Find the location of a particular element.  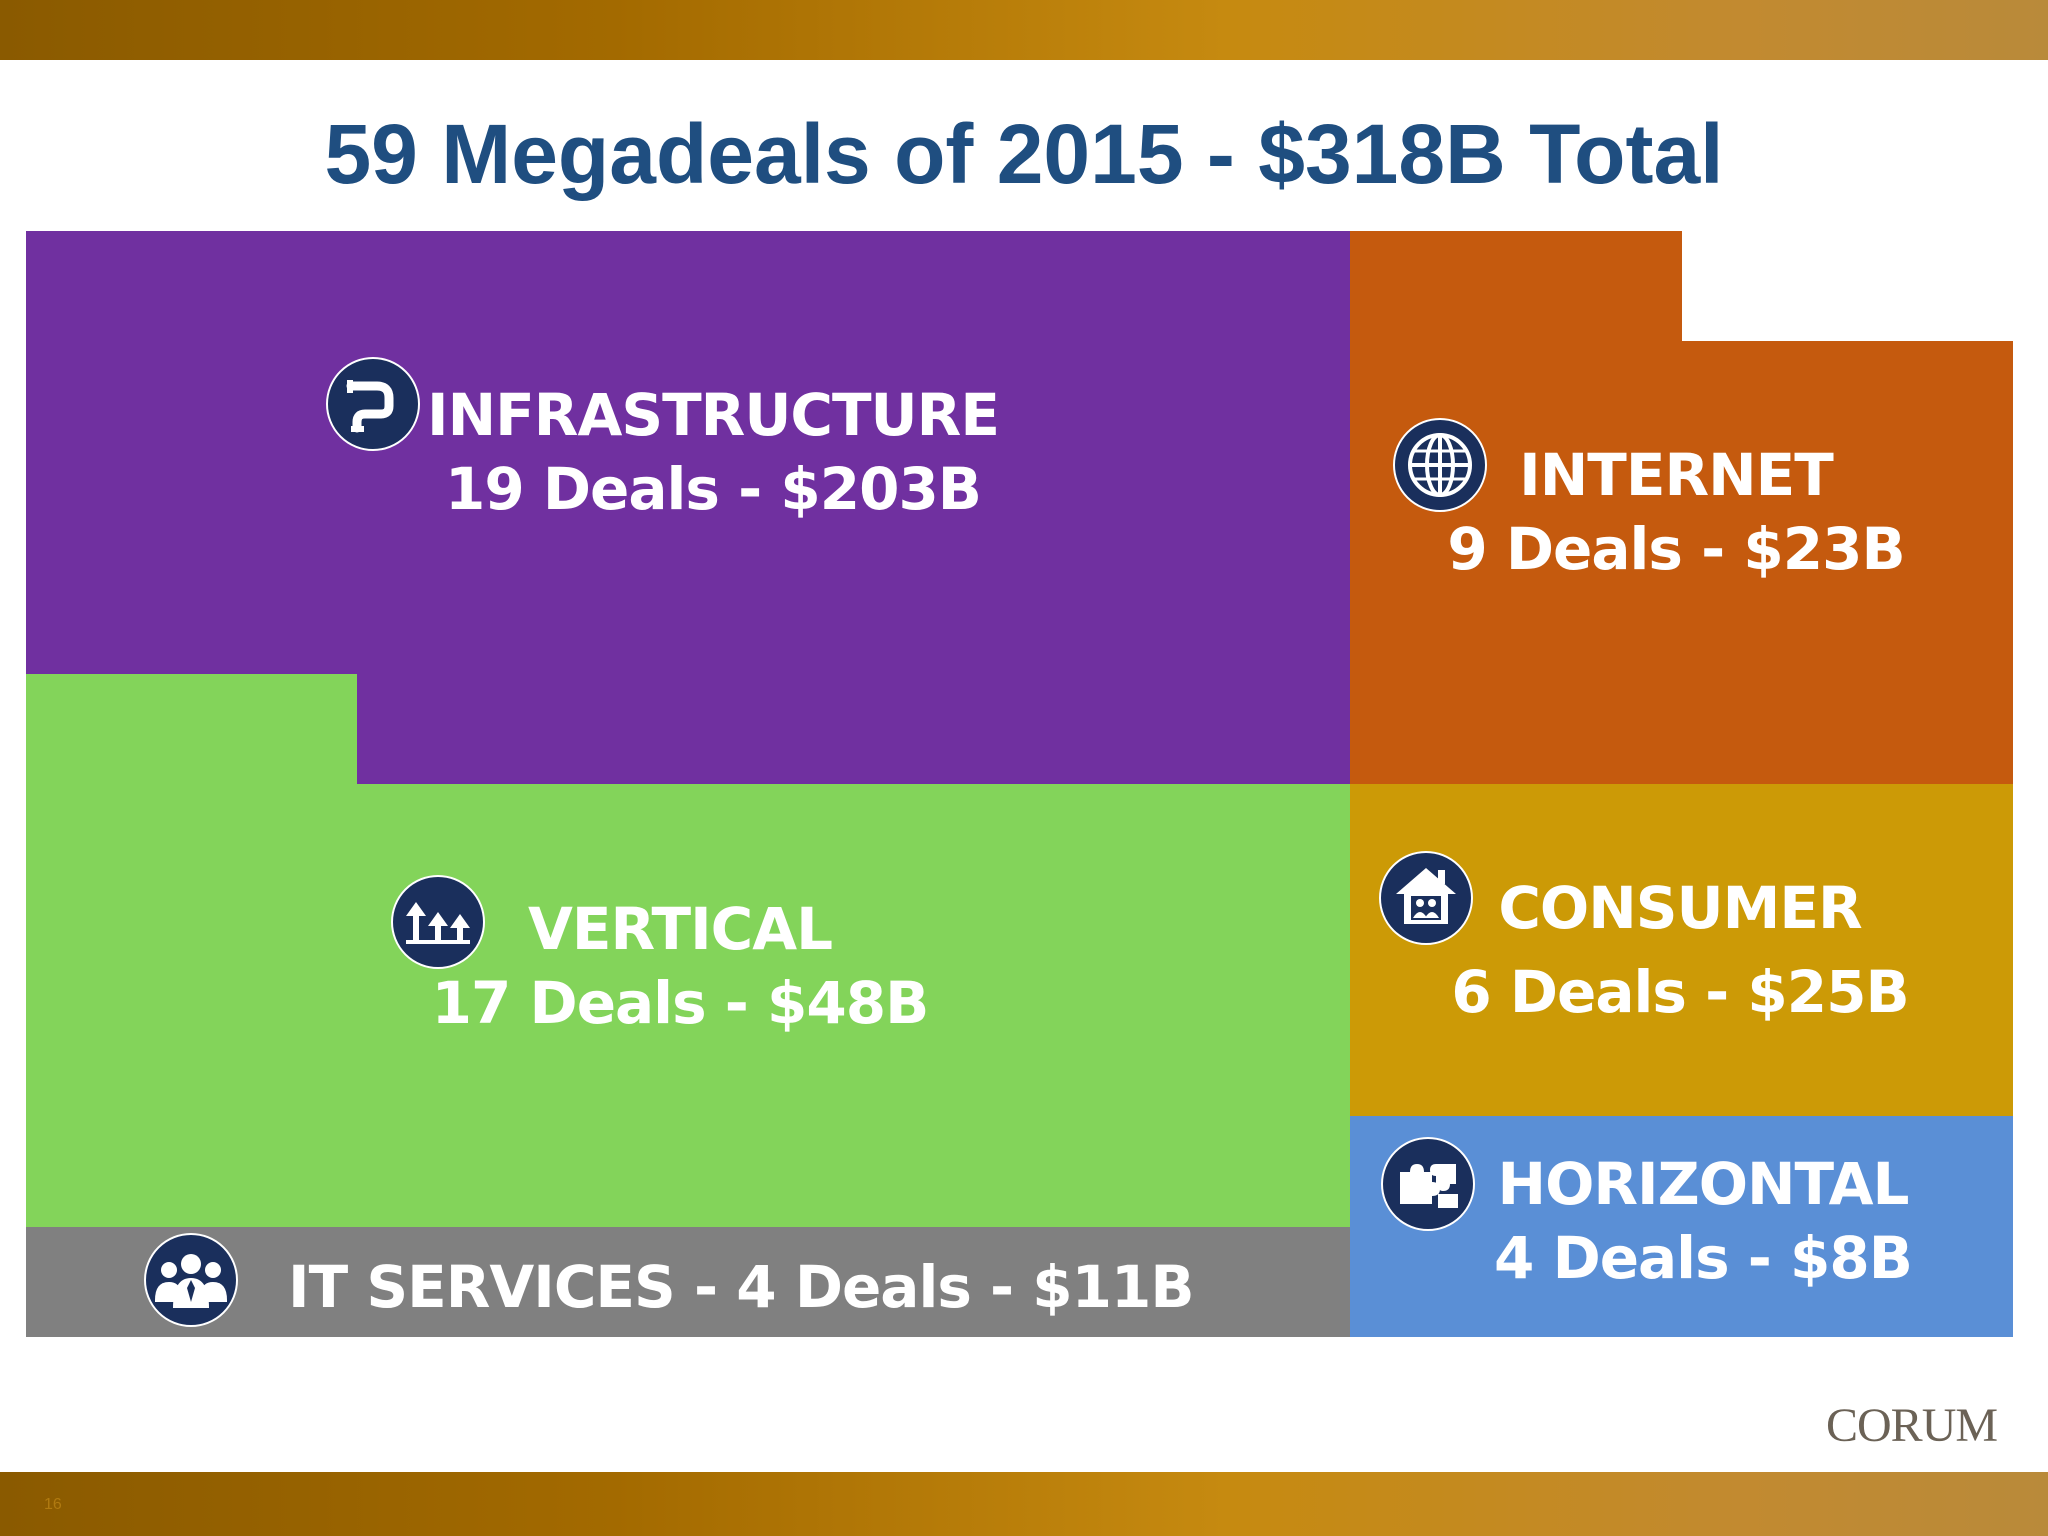

house-icon is located at coordinates (1426, 898).